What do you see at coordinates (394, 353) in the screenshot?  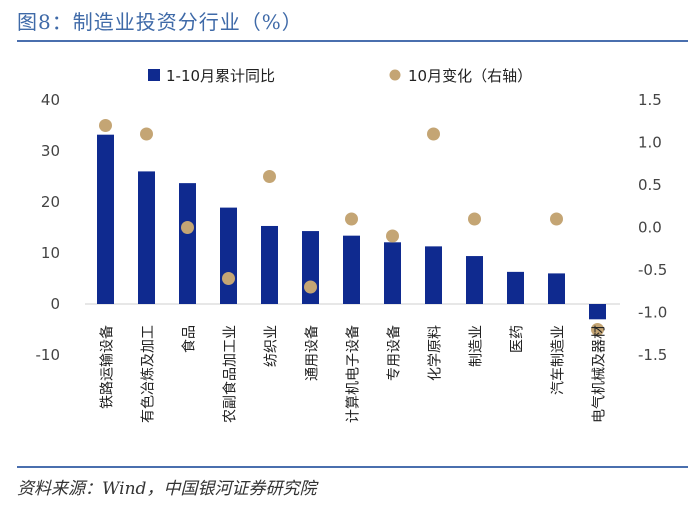 I see `category-label: 专用设备` at bounding box center [394, 353].